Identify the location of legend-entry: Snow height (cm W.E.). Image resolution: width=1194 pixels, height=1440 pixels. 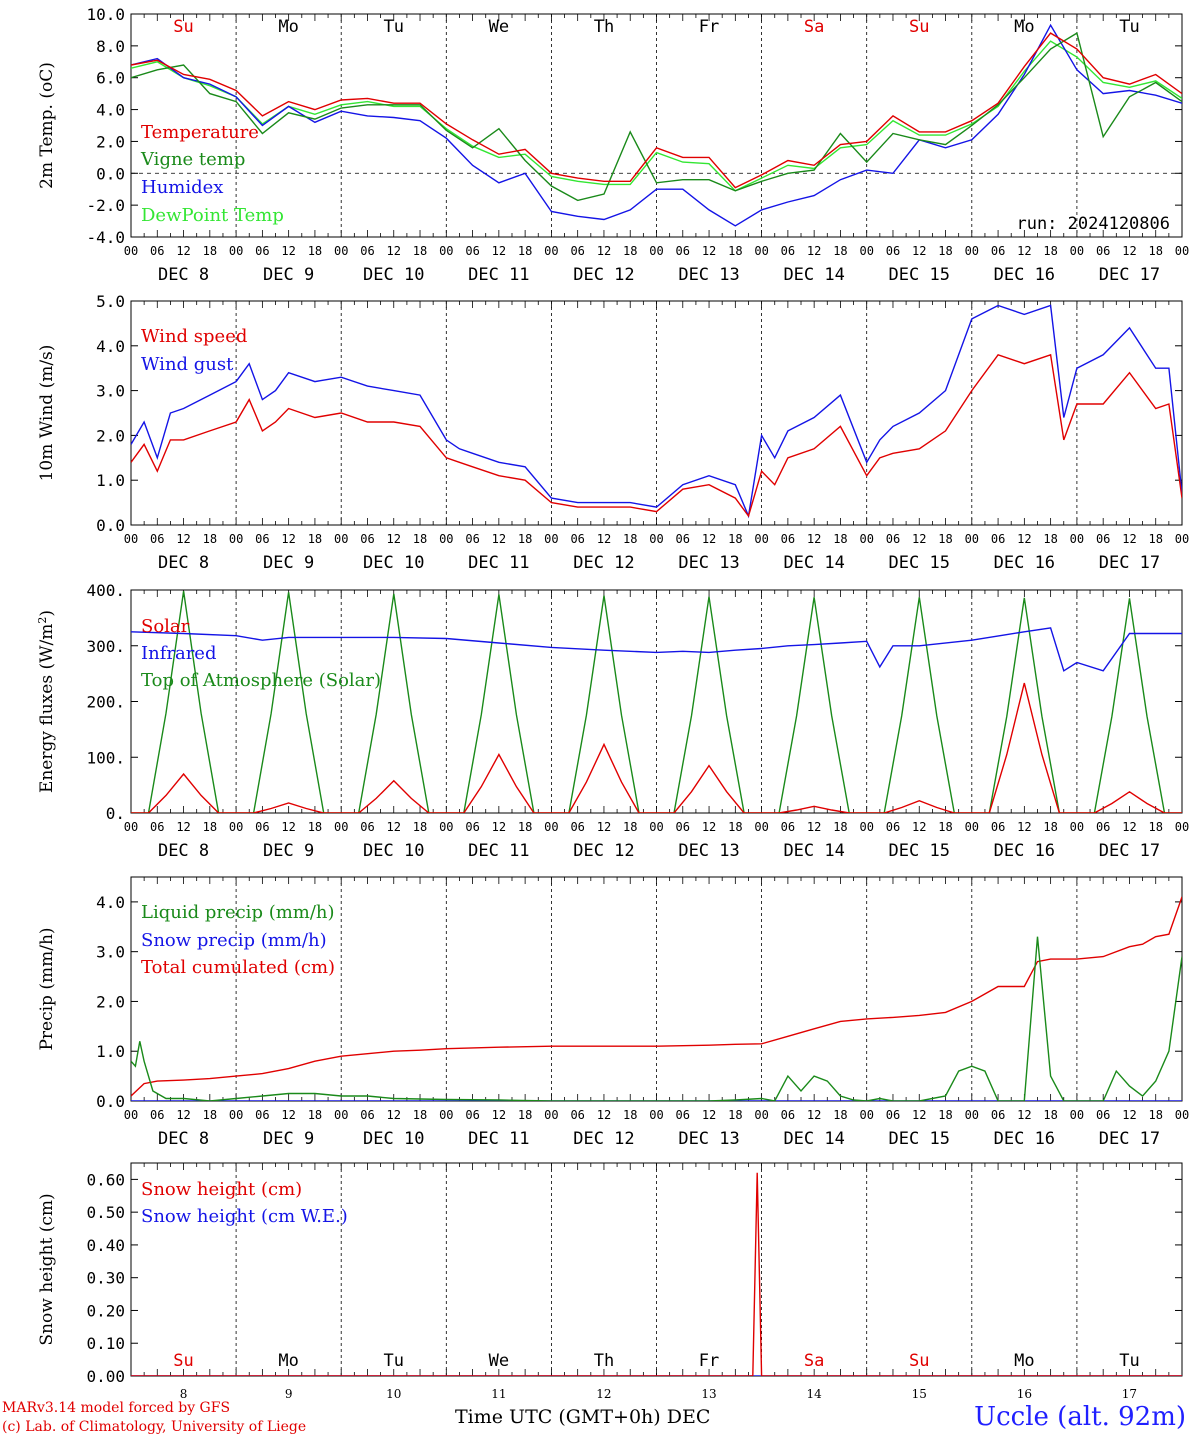
(244, 1216).